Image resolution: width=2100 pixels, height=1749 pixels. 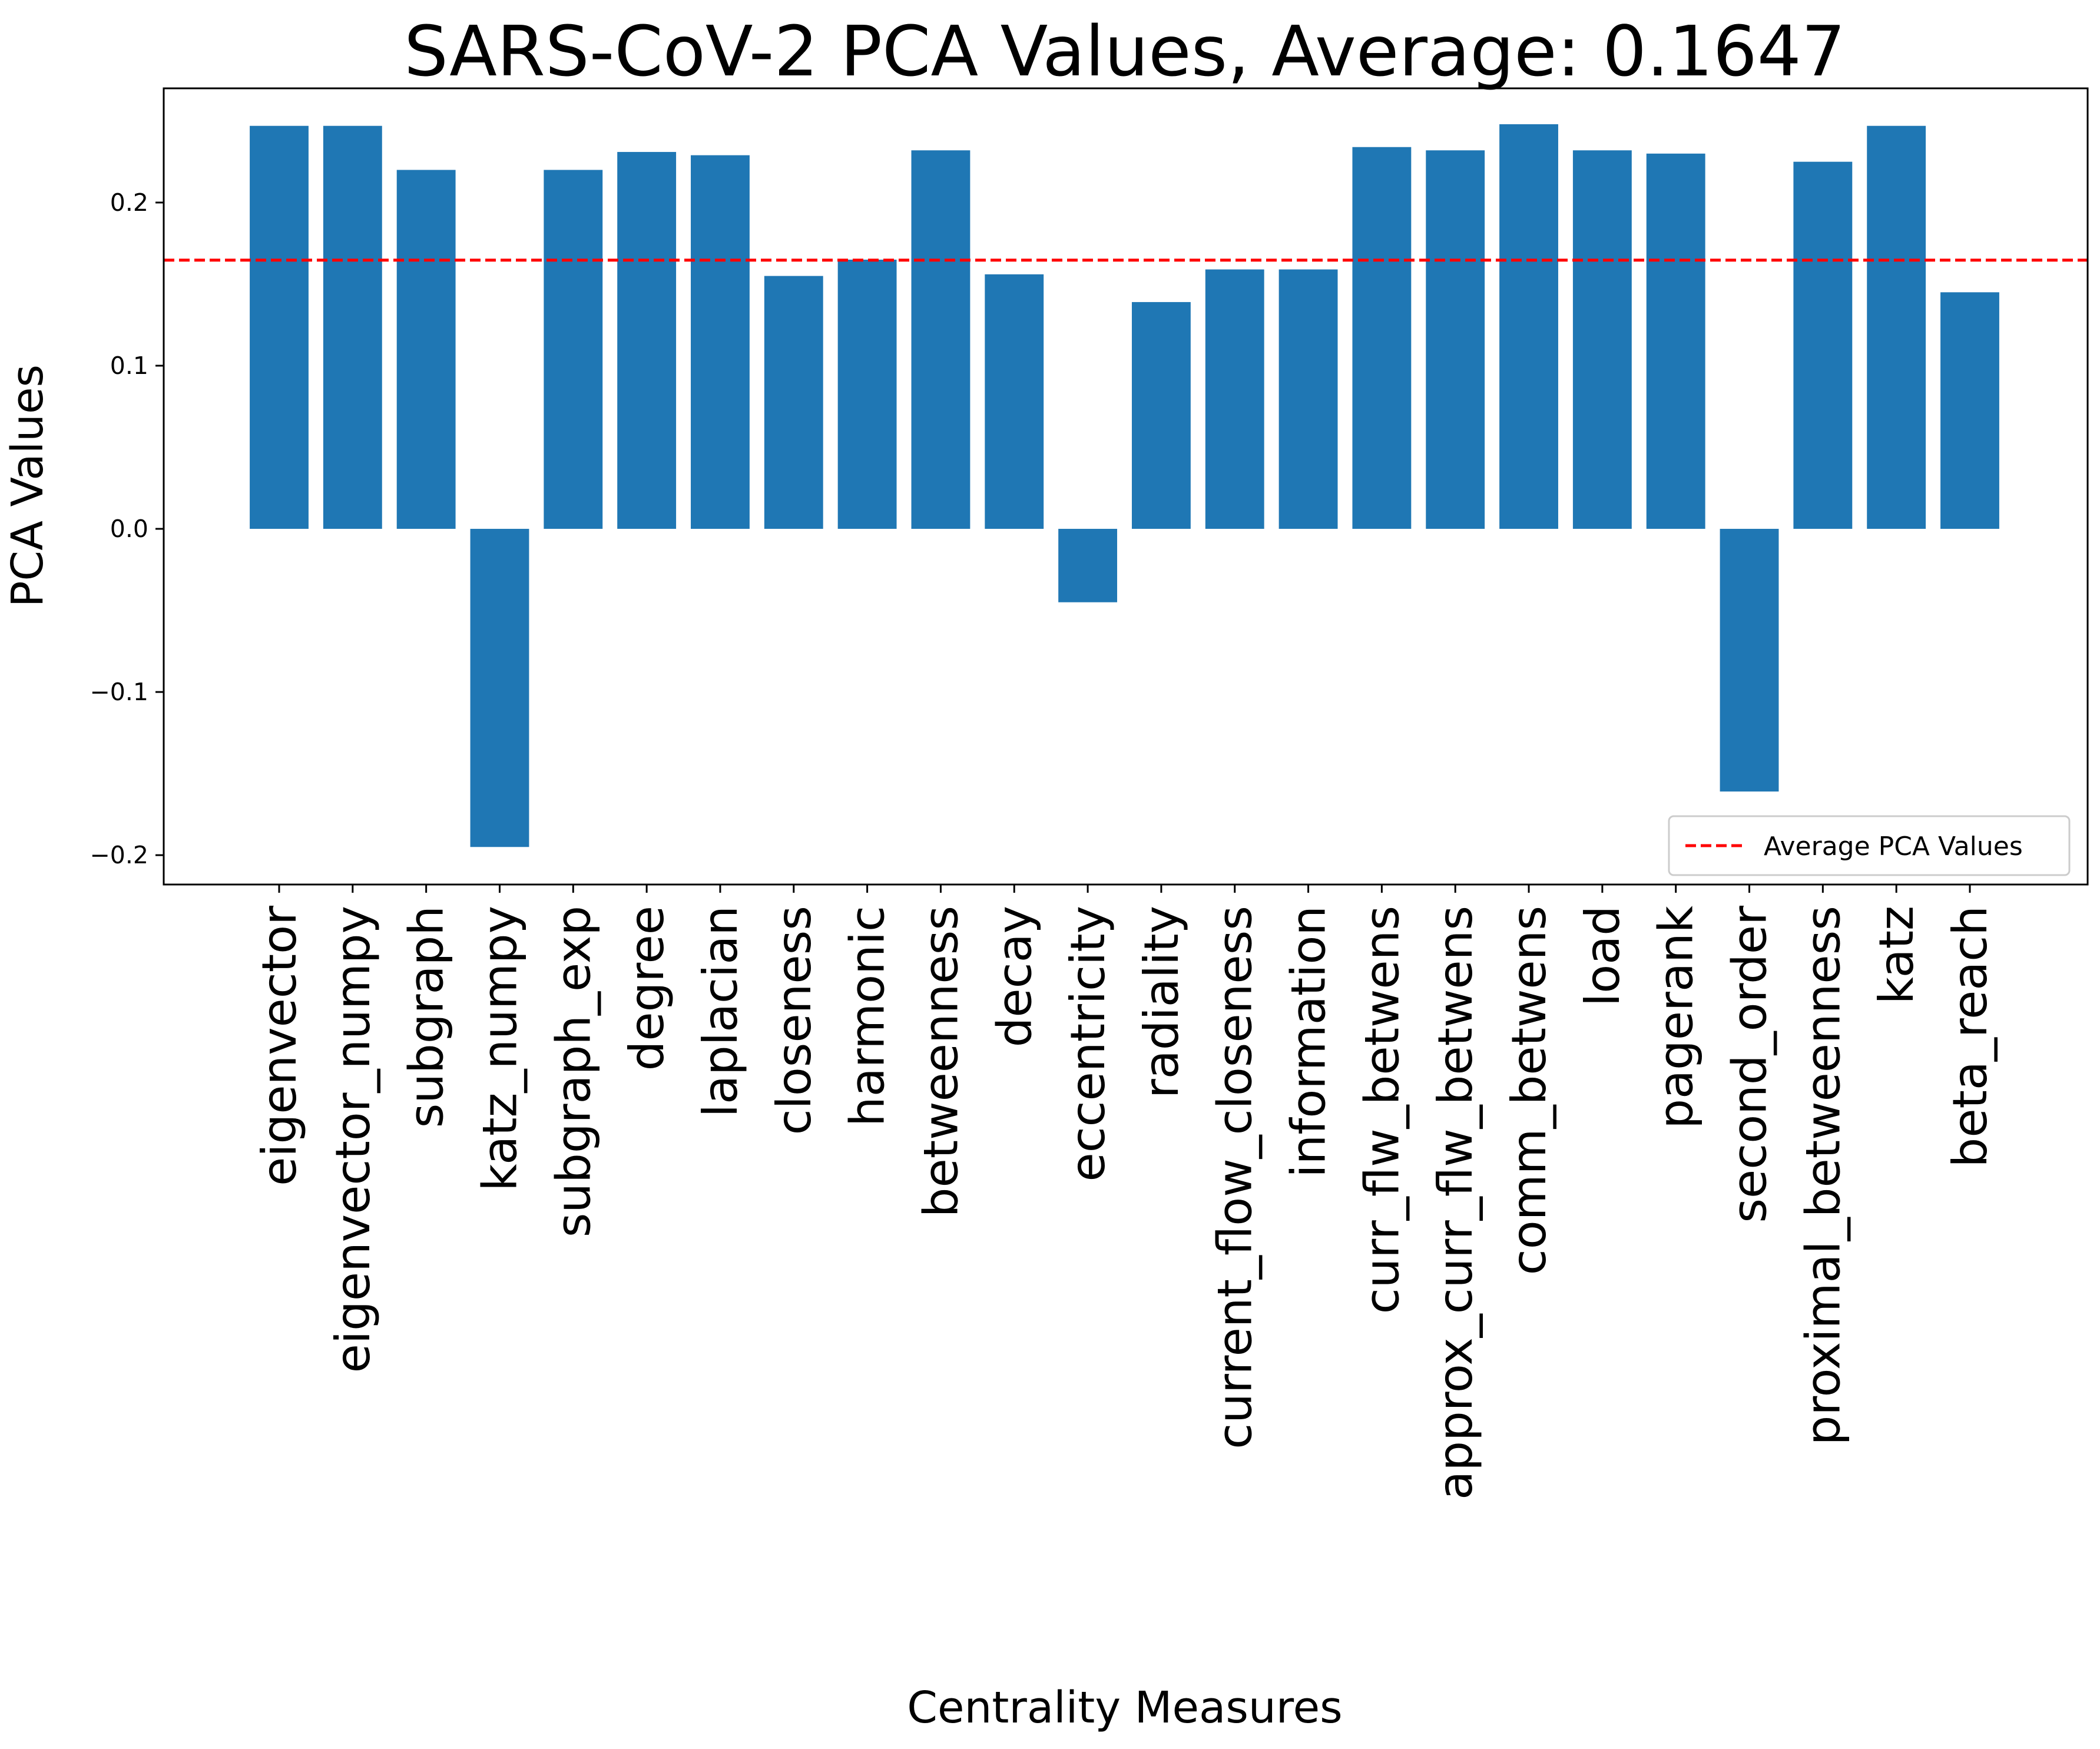 I want to click on x-tick-label: curr_flw_betwens, so click(x=1381, y=1110).